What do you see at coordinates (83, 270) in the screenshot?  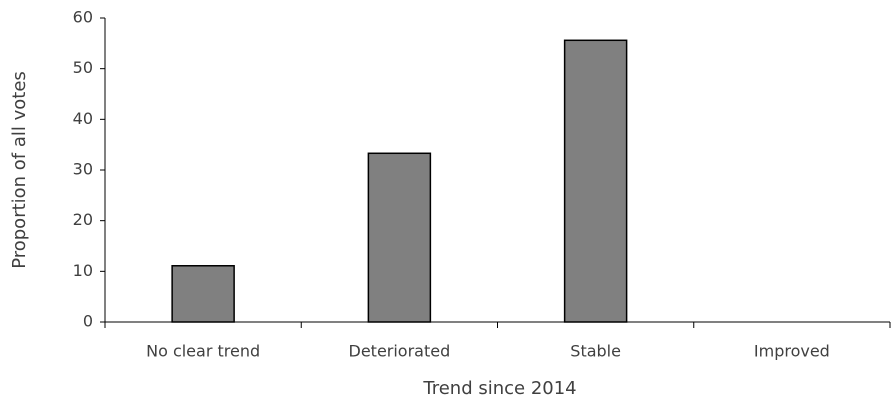 I see `y-tick-label: 10` at bounding box center [83, 270].